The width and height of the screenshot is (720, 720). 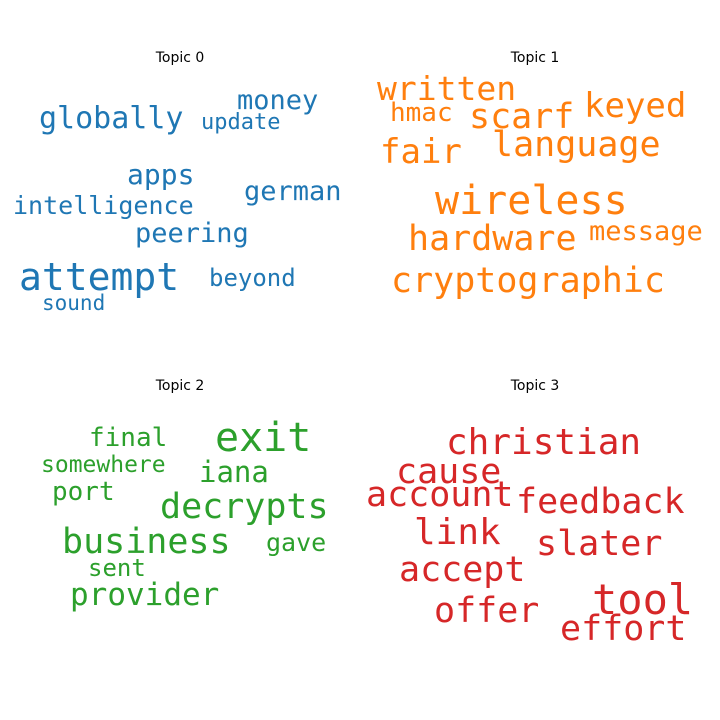 I want to click on topic-0-word-sound: sound, so click(x=74, y=303).